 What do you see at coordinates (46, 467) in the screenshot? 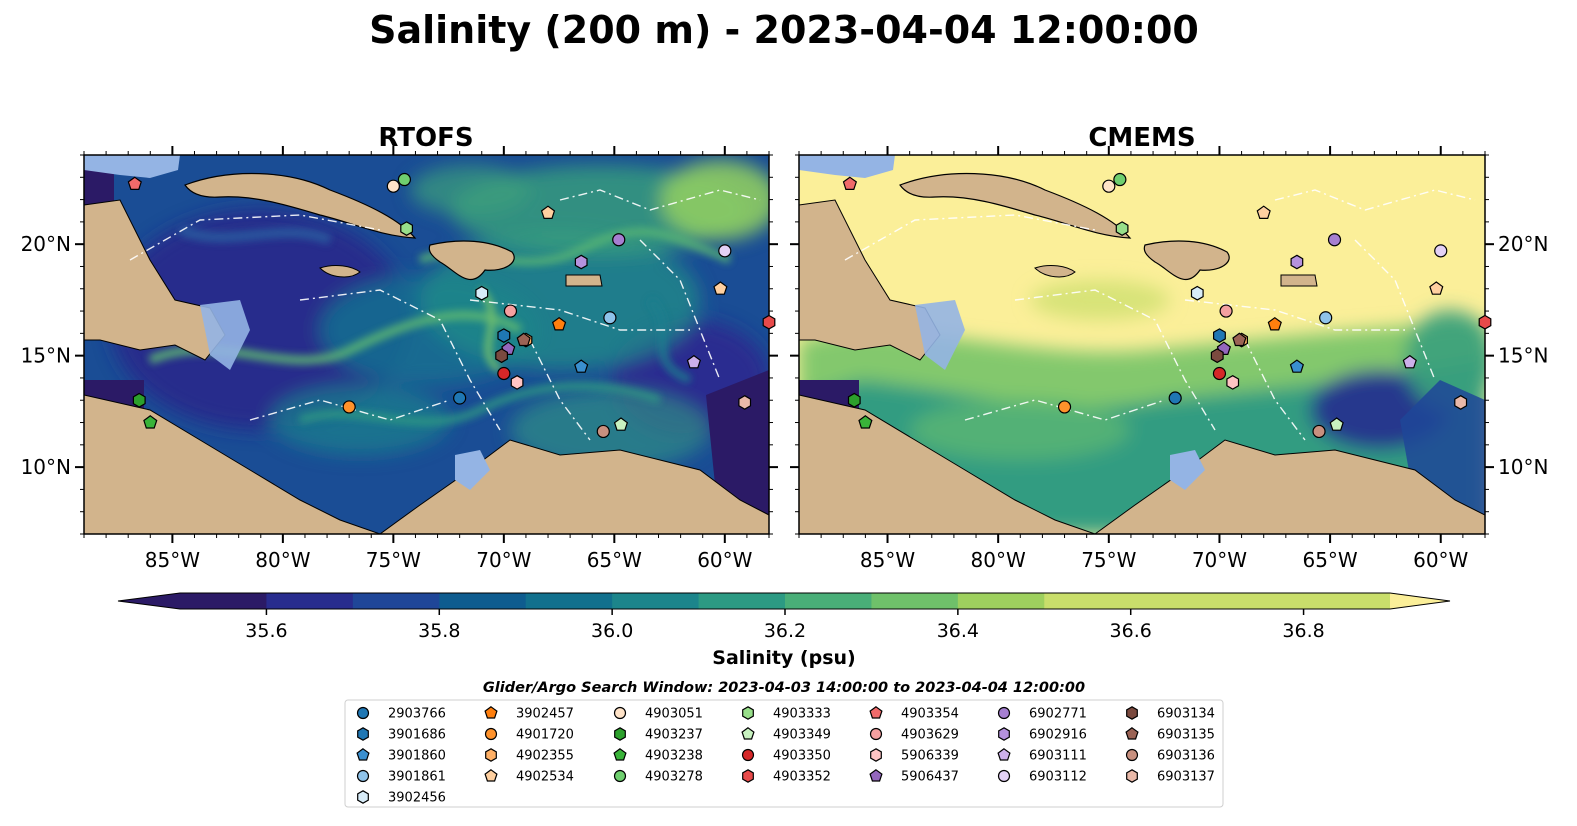
I see `y-tick-label: 10°N` at bounding box center [46, 467].